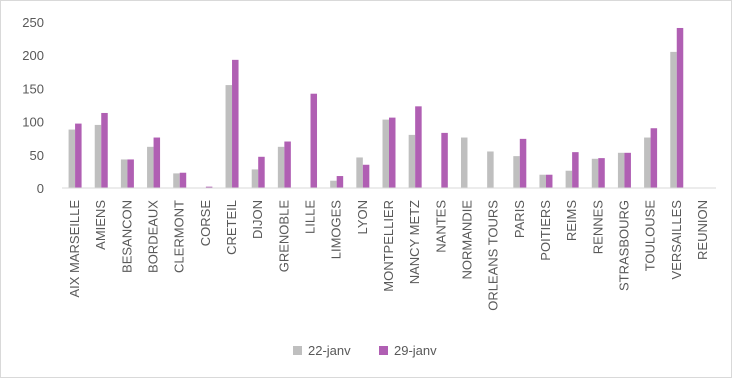  What do you see at coordinates (650, 236) in the screenshot?
I see `x-tick-label: TOULOUSE` at bounding box center [650, 236].